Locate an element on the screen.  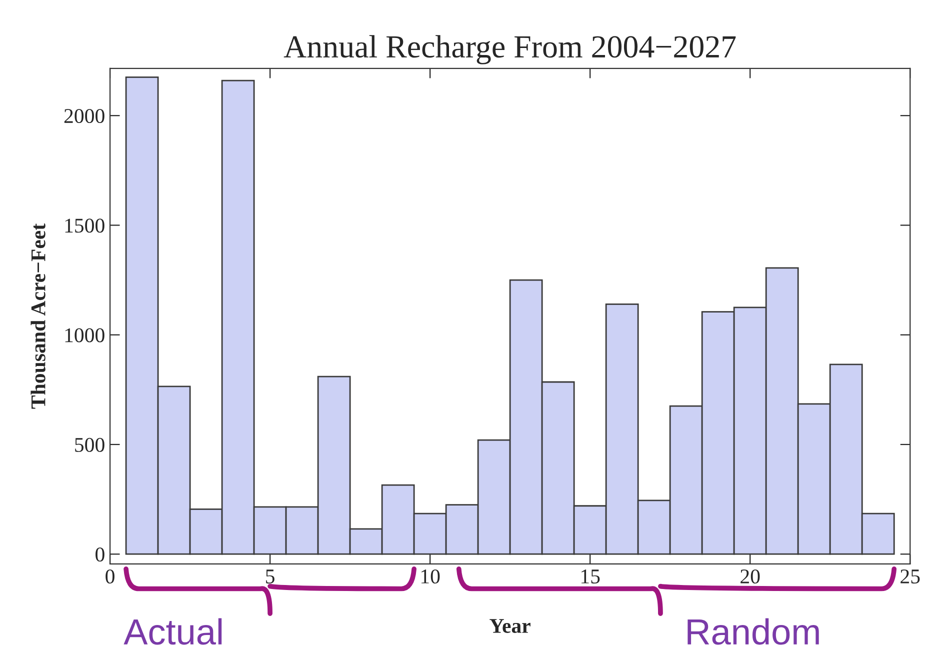
x-axis-title: Year is located at coordinates (510, 626).